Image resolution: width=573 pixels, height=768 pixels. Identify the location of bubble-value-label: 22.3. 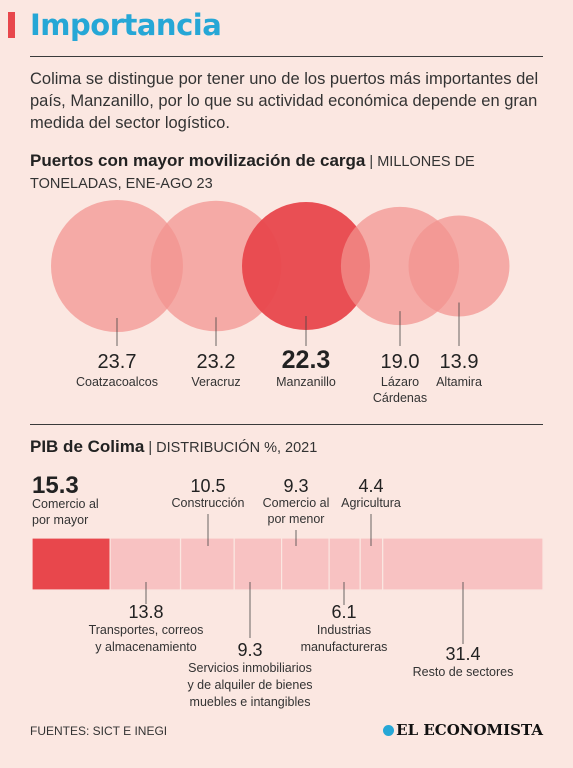
(306, 360).